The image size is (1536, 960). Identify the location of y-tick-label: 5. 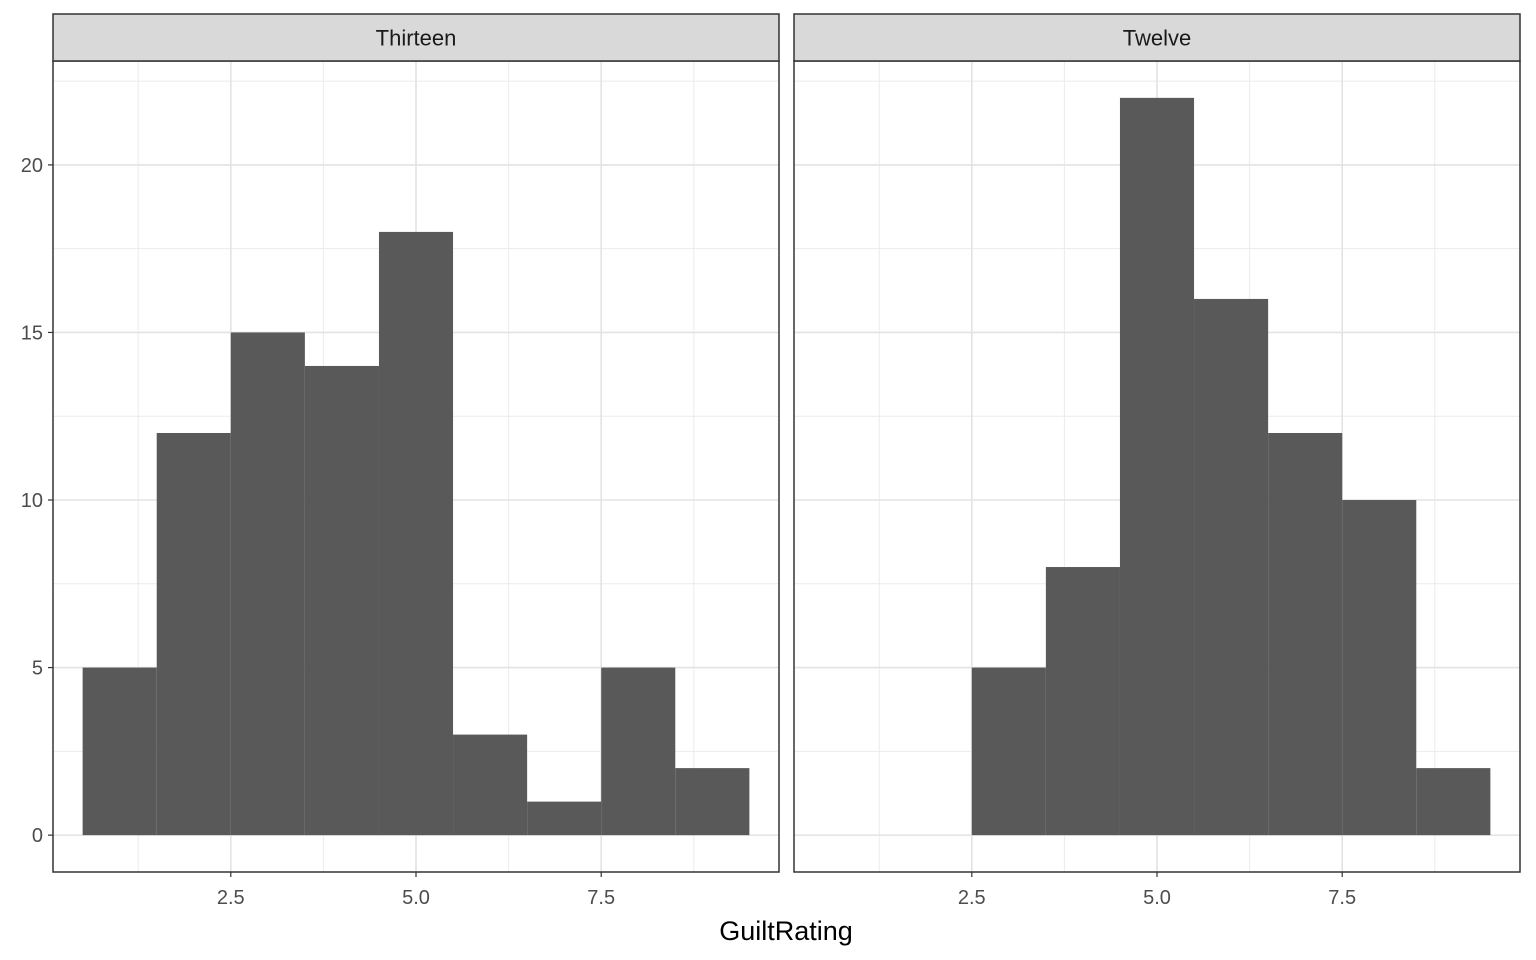
(37, 669).